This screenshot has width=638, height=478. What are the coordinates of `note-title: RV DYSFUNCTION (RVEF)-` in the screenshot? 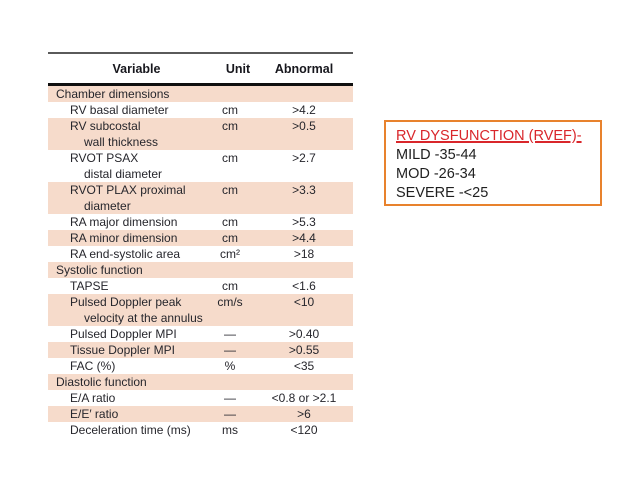 It's located at (489, 136).